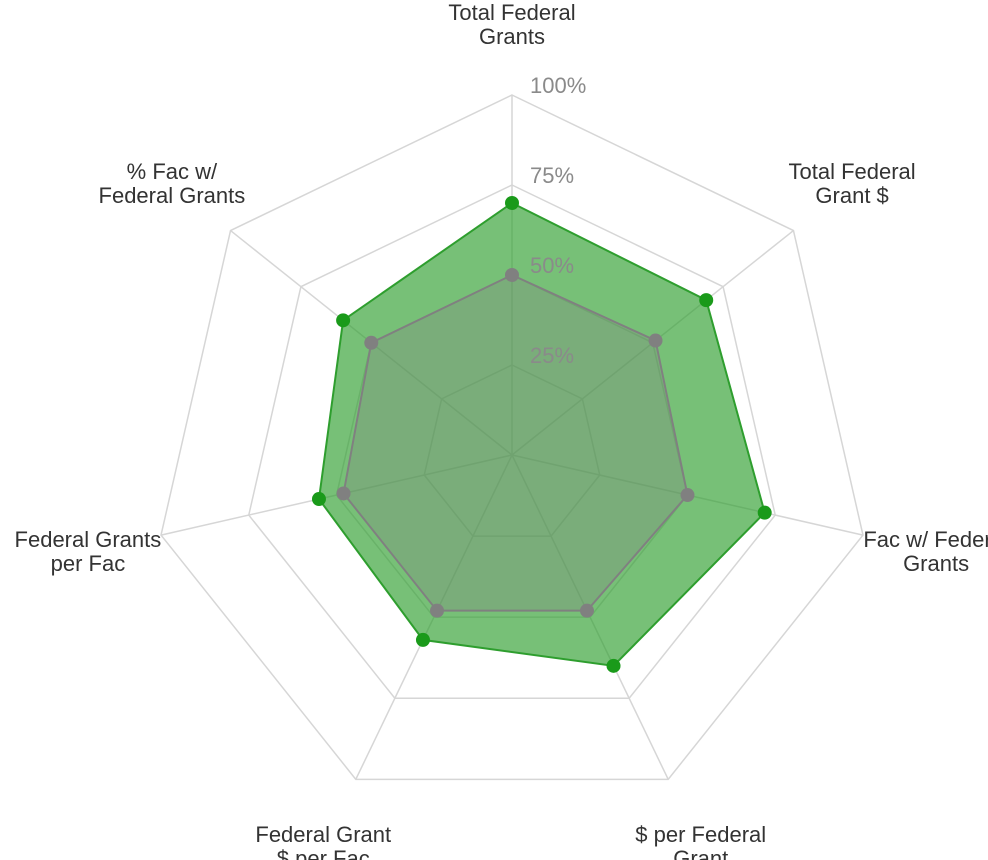 The height and width of the screenshot is (860, 988). Describe the element at coordinates (515, 442) in the screenshot. I see `series-area` at that location.